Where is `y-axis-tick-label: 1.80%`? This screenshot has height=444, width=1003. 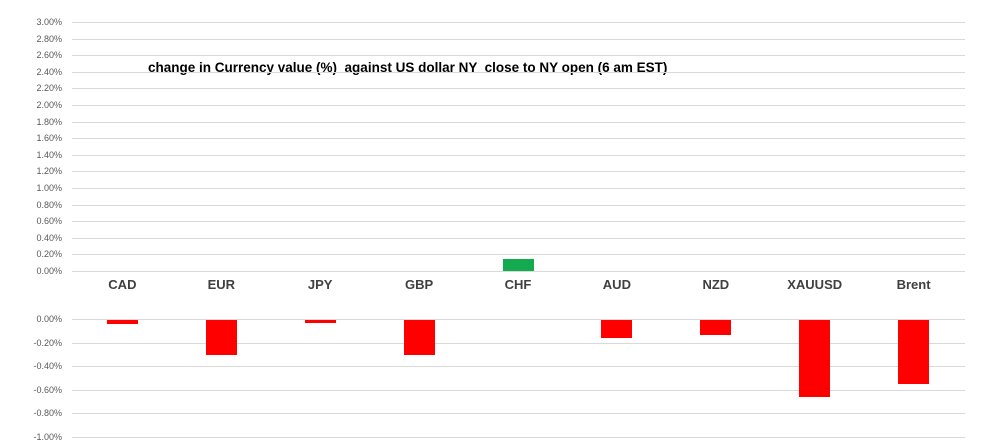 y-axis-tick-label: 1.80% is located at coordinates (49, 121).